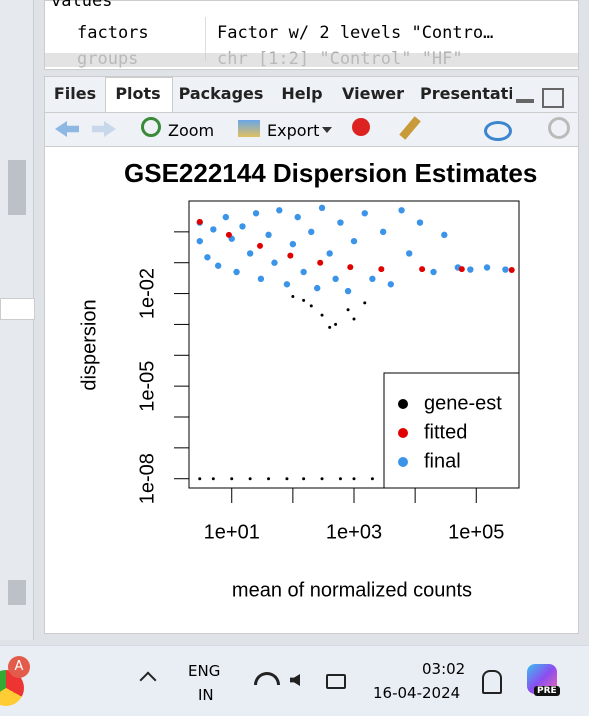  What do you see at coordinates (476, 532) in the screenshot?
I see `x-tick-label: 1e+05` at bounding box center [476, 532].